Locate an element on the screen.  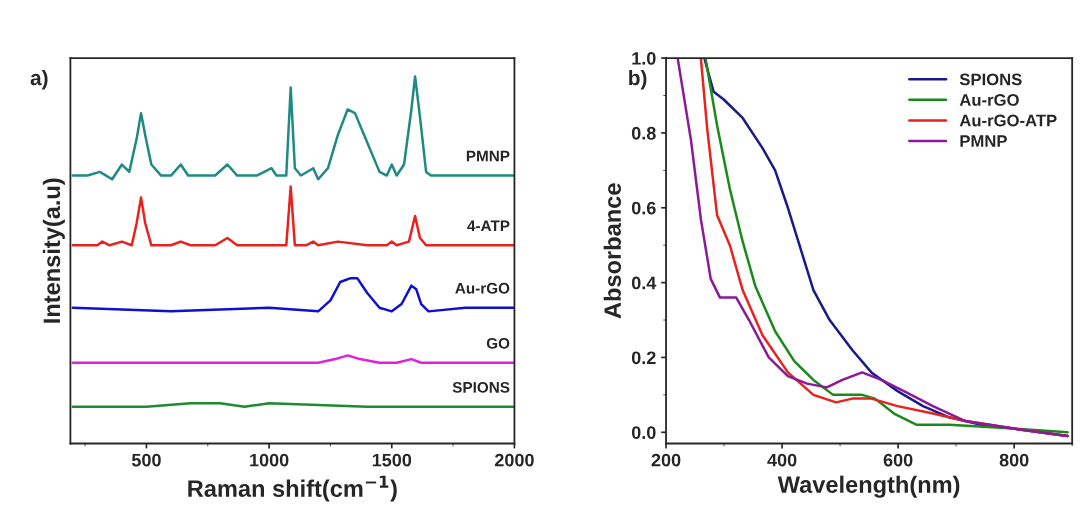
x-tick-label: 500 is located at coordinates (146, 460).